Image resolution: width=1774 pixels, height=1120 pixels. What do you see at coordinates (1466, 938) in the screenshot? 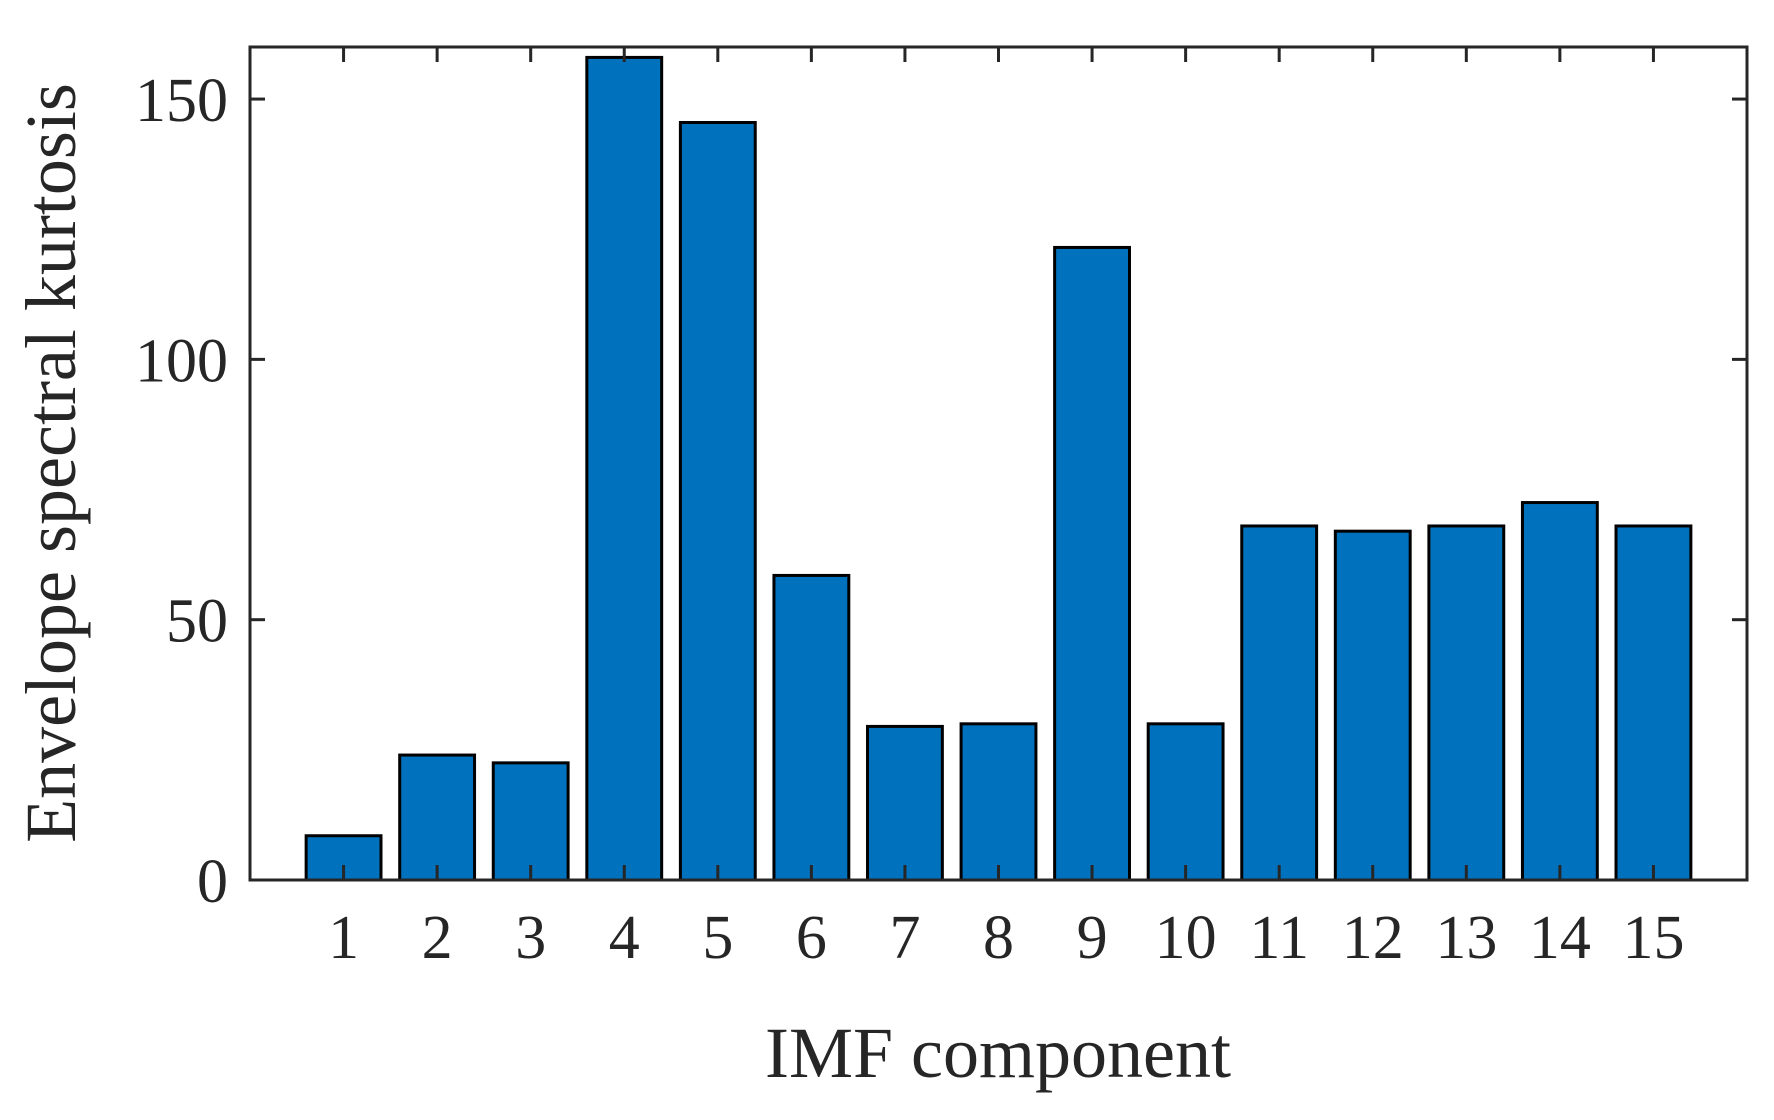
I see `x-tick-label: 13` at bounding box center [1466, 938].